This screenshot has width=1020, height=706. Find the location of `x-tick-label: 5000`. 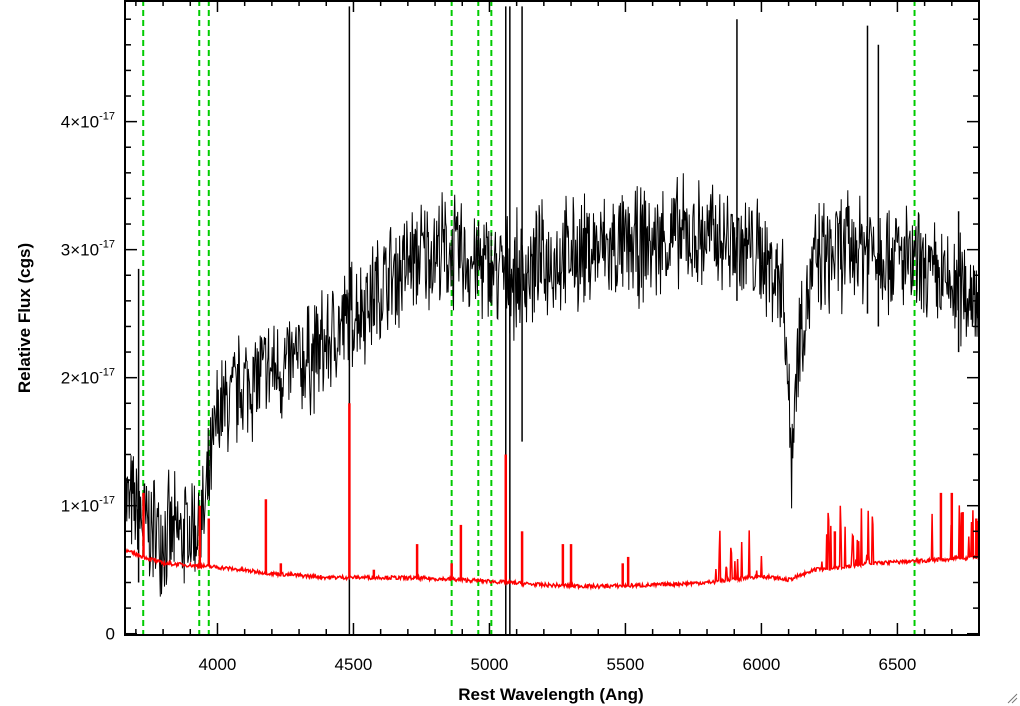

x-tick-label: 5000 is located at coordinates (490, 664).